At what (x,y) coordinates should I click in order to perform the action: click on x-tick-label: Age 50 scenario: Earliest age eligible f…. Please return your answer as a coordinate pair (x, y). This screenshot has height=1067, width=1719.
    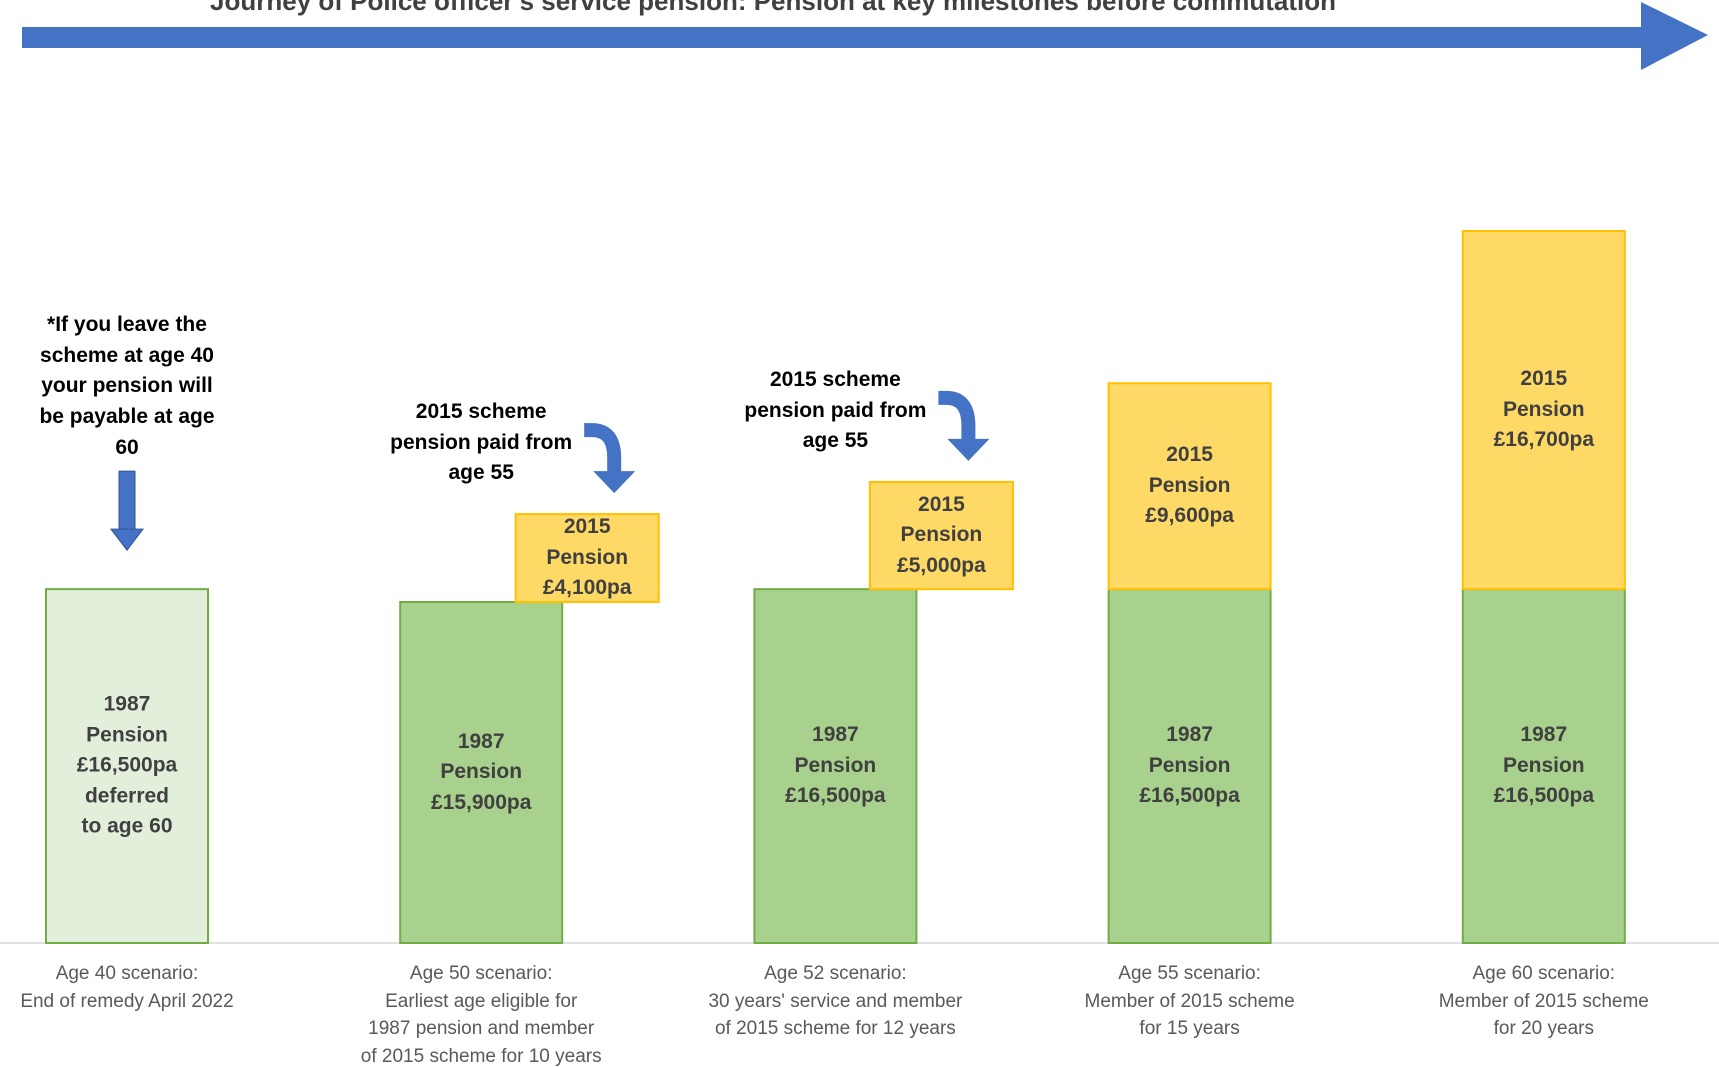
    Looking at the image, I should click on (481, 1015).